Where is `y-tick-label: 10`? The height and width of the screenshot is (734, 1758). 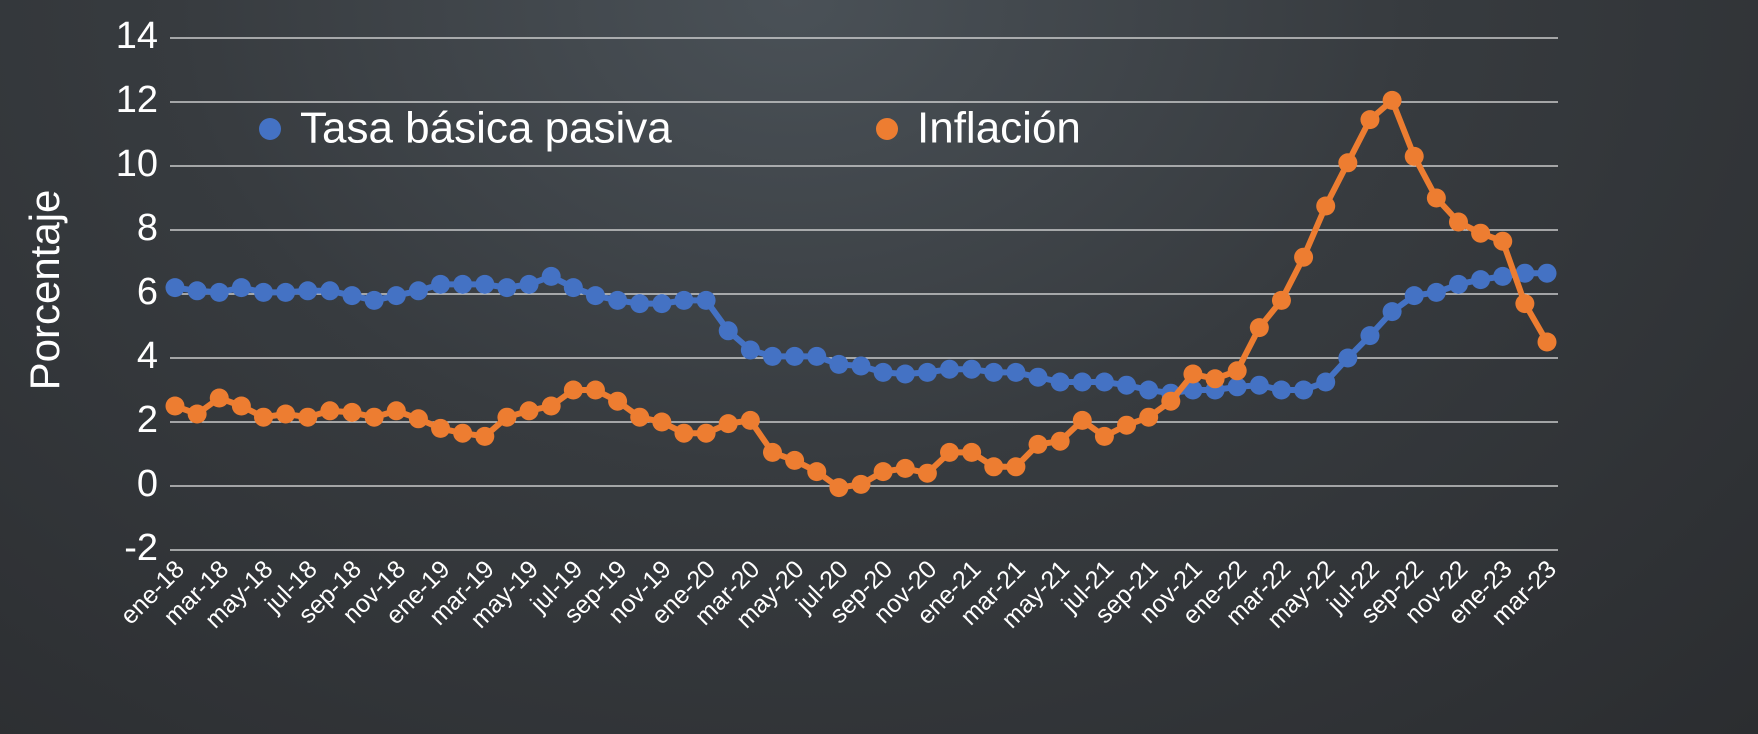 y-tick-label: 10 is located at coordinates (137, 164).